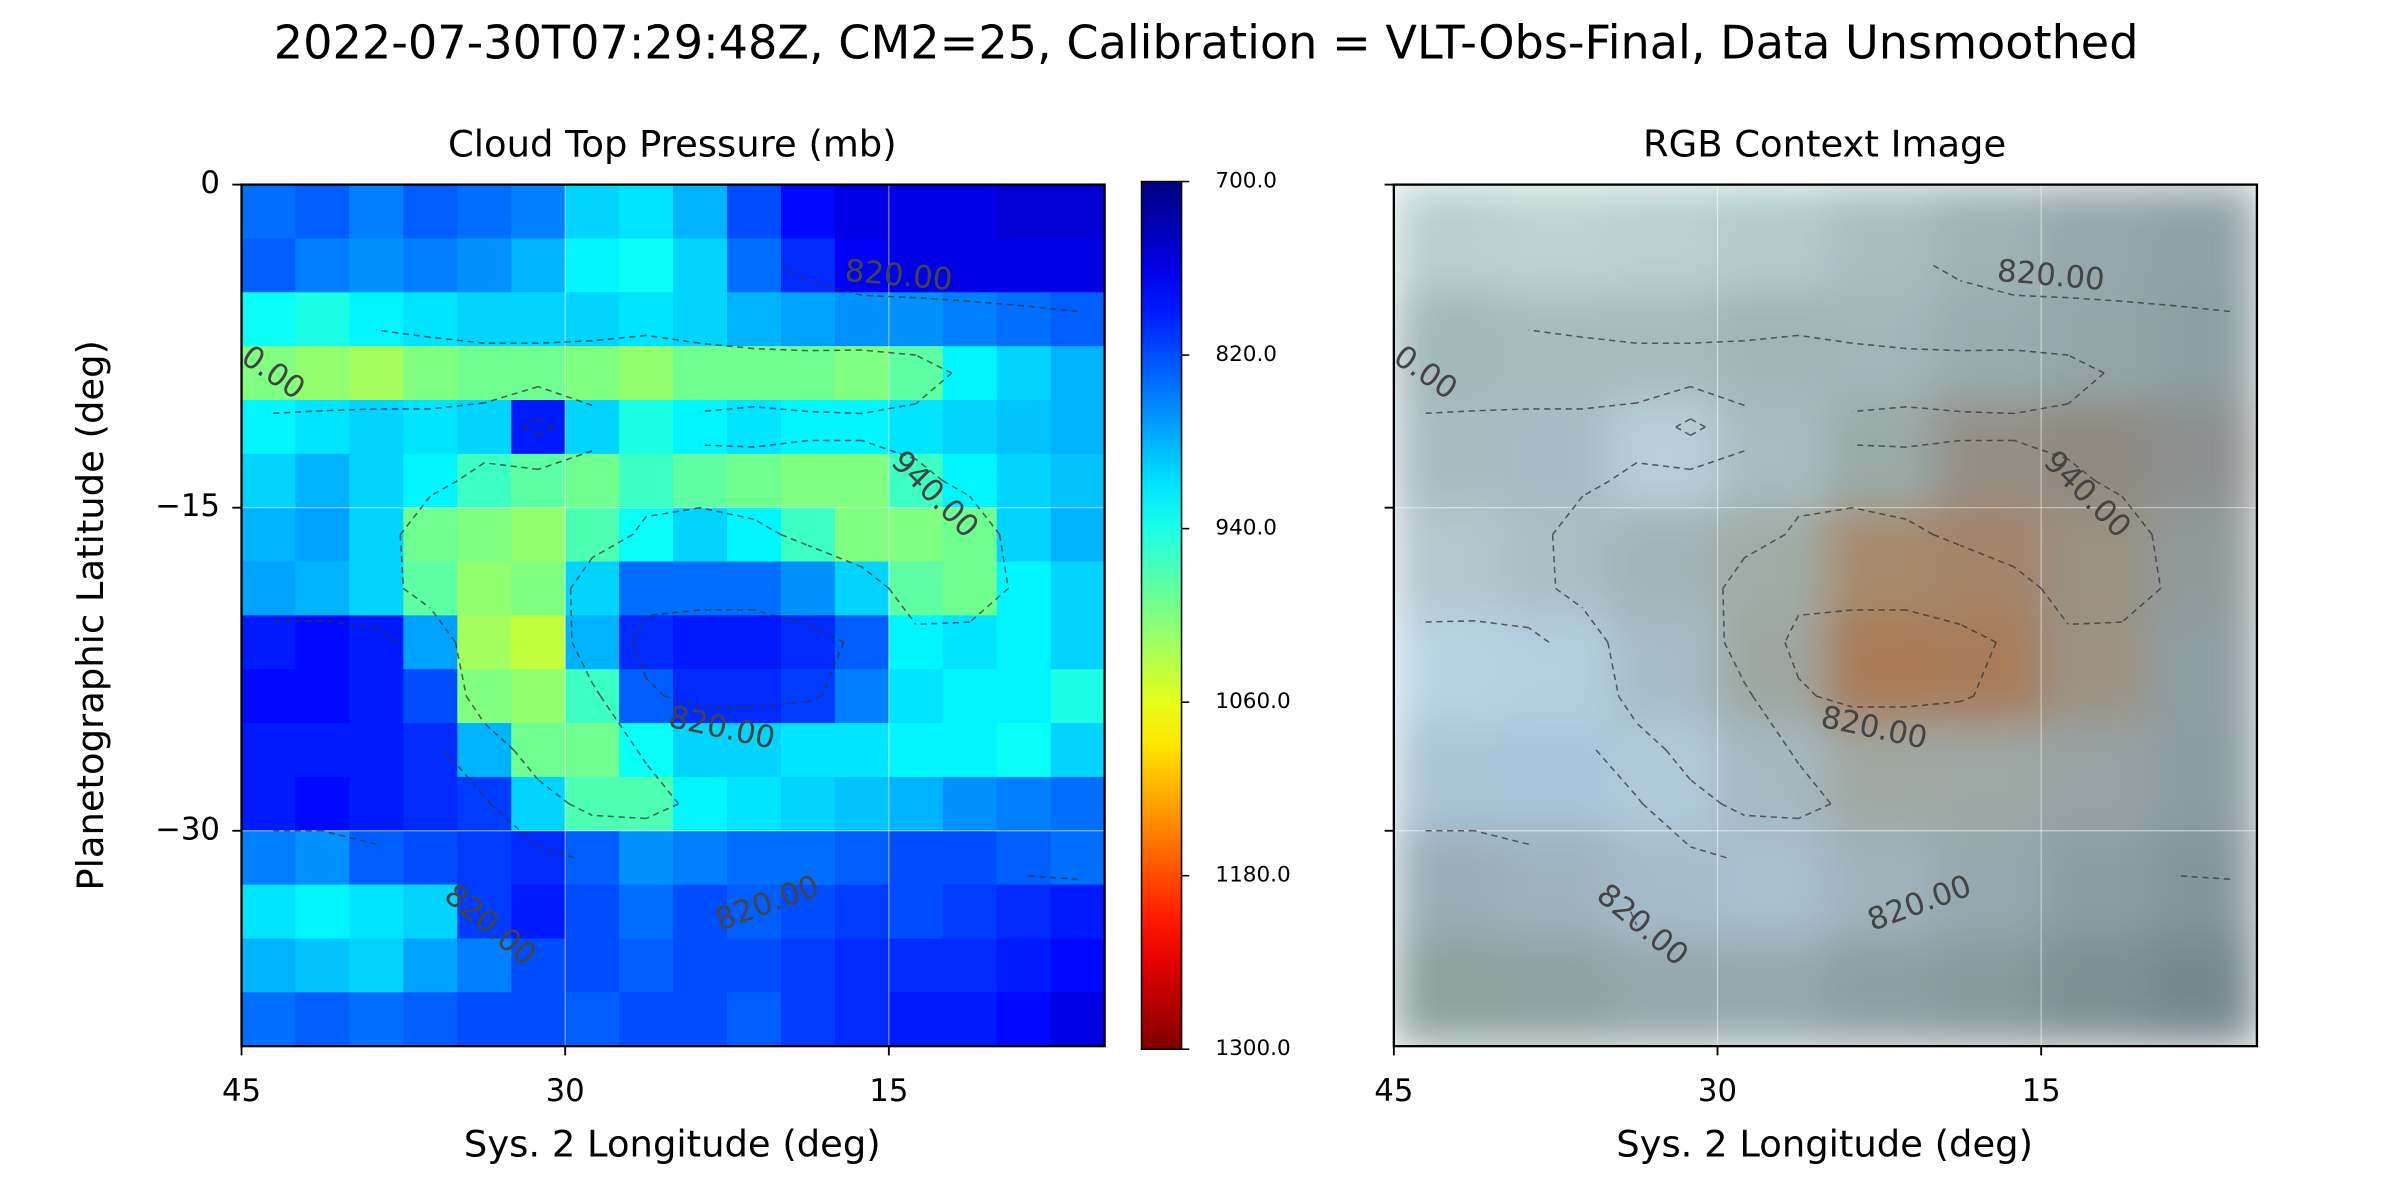 This screenshot has height=1204, width=2400. Describe the element at coordinates (1252, 701) in the screenshot. I see `colorbar-tick-label: 1060.0` at that location.